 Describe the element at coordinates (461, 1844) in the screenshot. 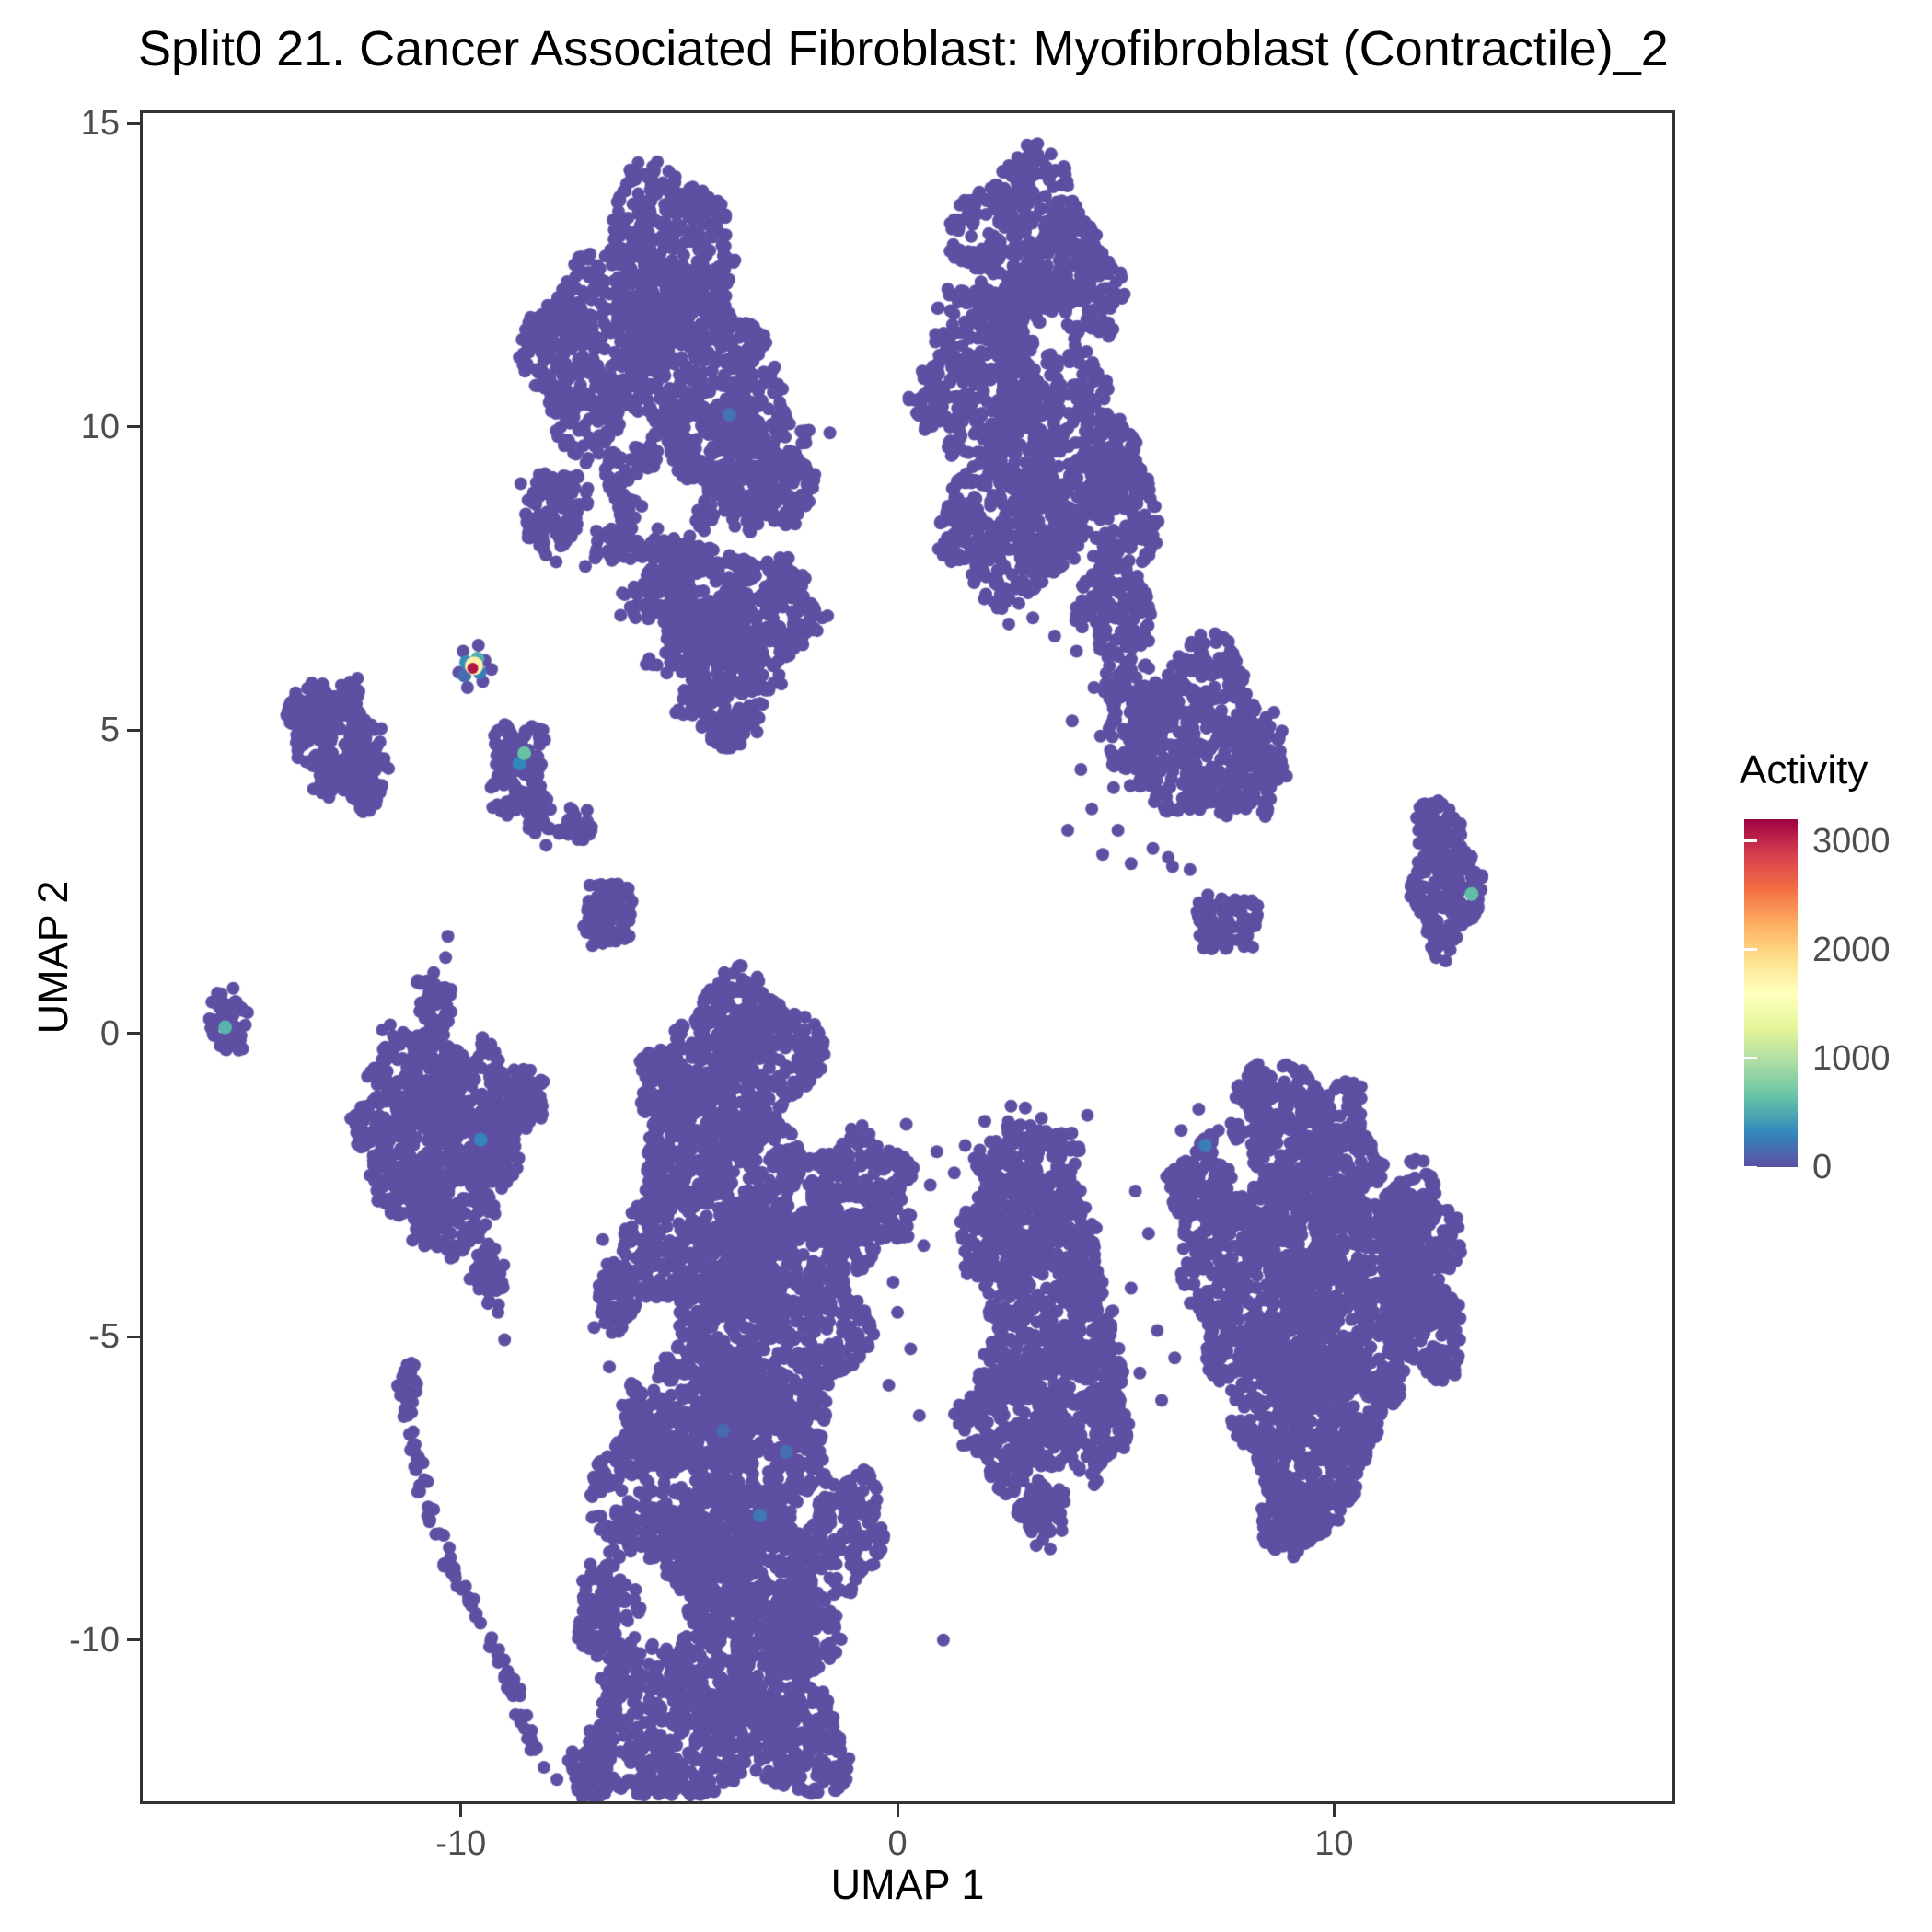

I see `x-tick-label: -10` at that location.